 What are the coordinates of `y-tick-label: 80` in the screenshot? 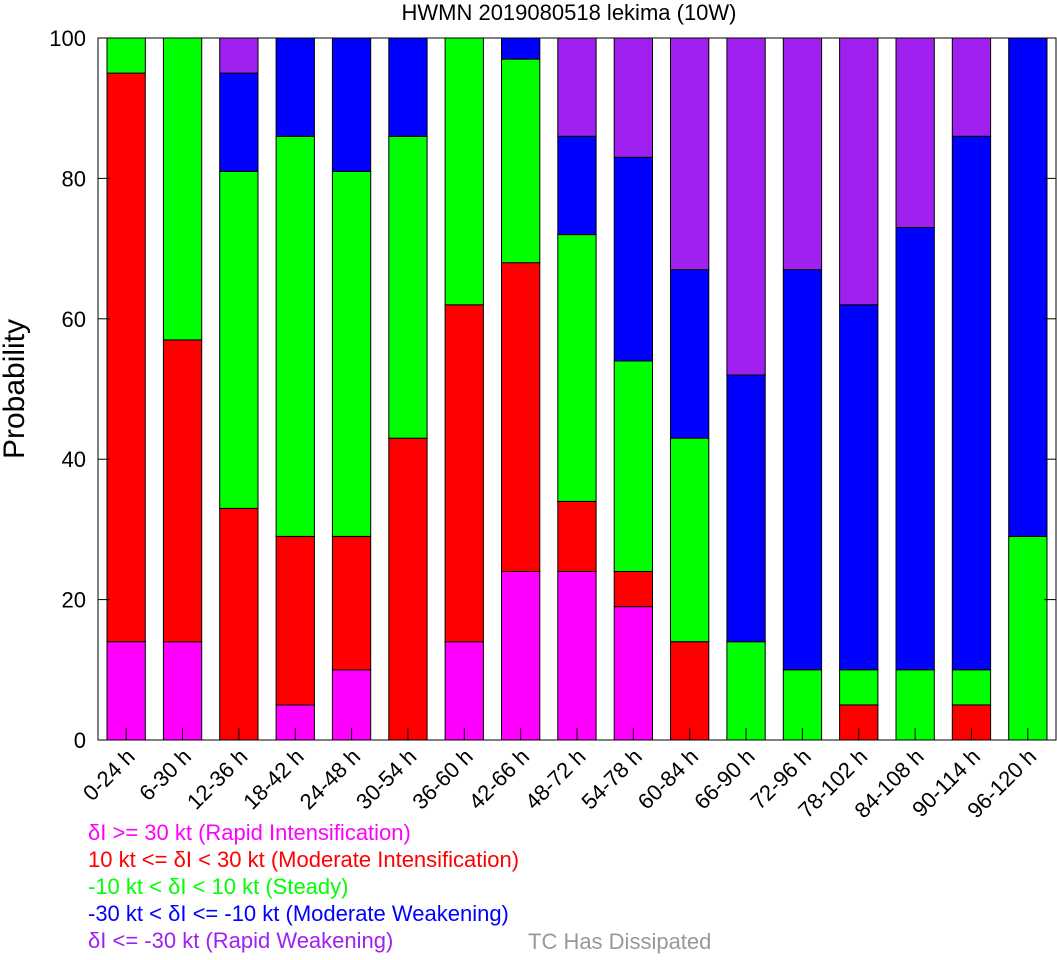 It's located at (74, 178).